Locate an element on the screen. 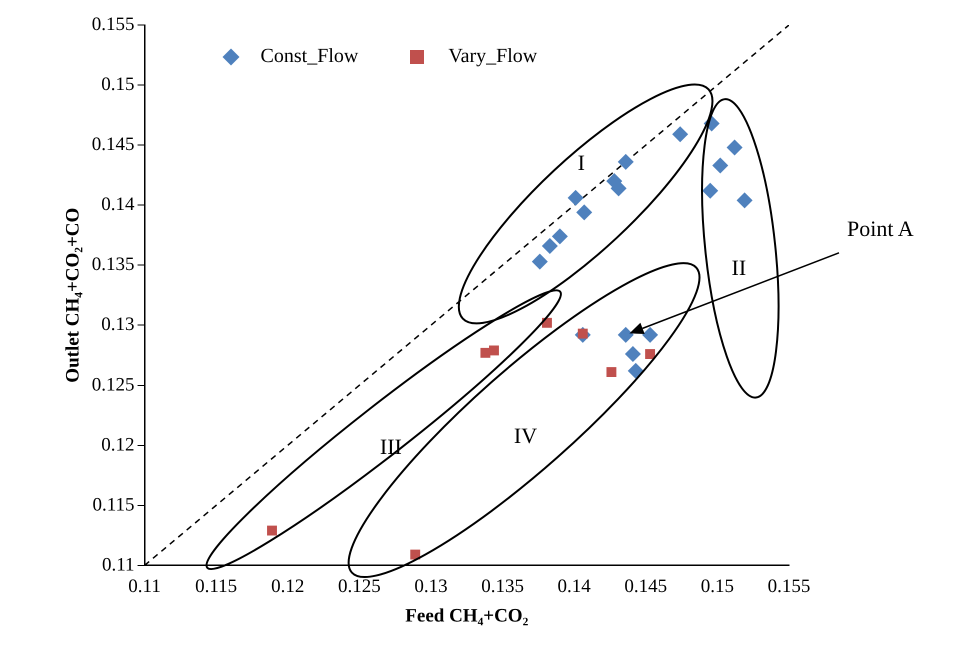  y-tick-label: 0.13 is located at coordinates (118, 325).